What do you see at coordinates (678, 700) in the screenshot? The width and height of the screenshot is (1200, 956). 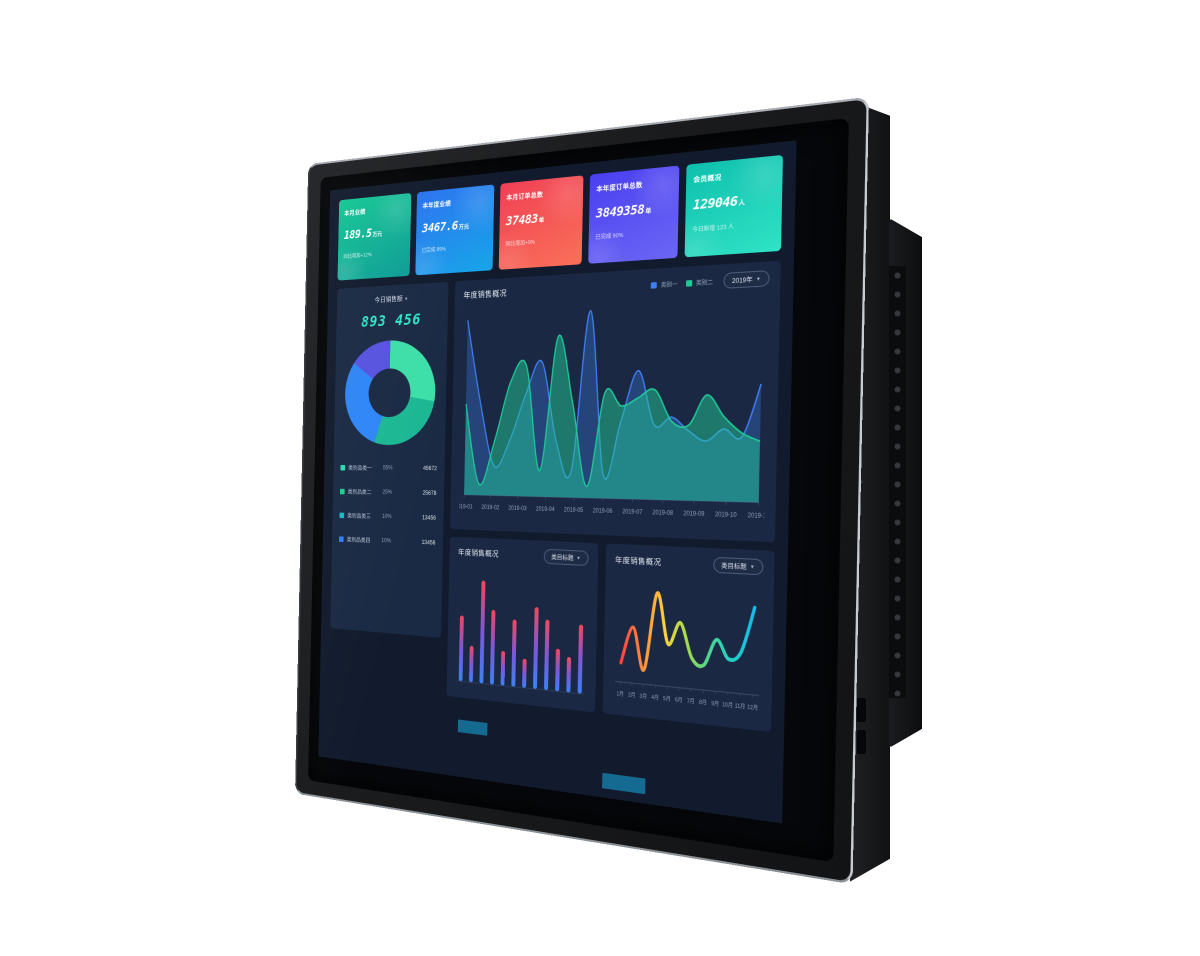 I see `svg-text: 6月` at bounding box center [678, 700].